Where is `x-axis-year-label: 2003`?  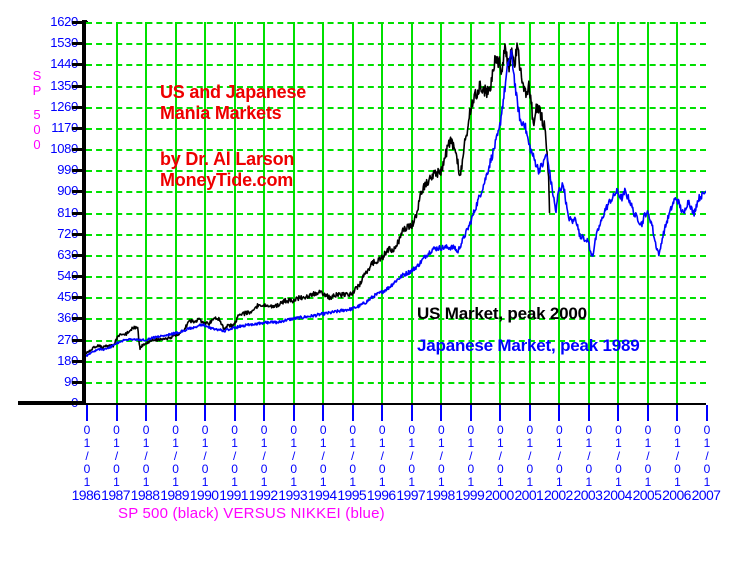 x-axis-year-label: 2003 is located at coordinates (588, 495).